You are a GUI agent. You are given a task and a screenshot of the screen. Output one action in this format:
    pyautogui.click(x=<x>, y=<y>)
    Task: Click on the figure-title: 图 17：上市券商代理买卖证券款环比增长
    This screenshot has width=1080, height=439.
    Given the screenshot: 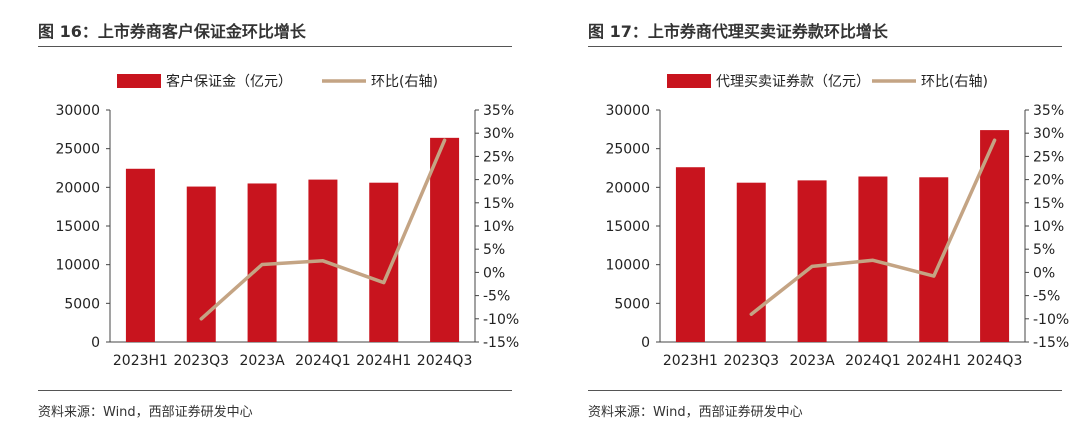 What is the action you would take?
    pyautogui.click(x=738, y=31)
    